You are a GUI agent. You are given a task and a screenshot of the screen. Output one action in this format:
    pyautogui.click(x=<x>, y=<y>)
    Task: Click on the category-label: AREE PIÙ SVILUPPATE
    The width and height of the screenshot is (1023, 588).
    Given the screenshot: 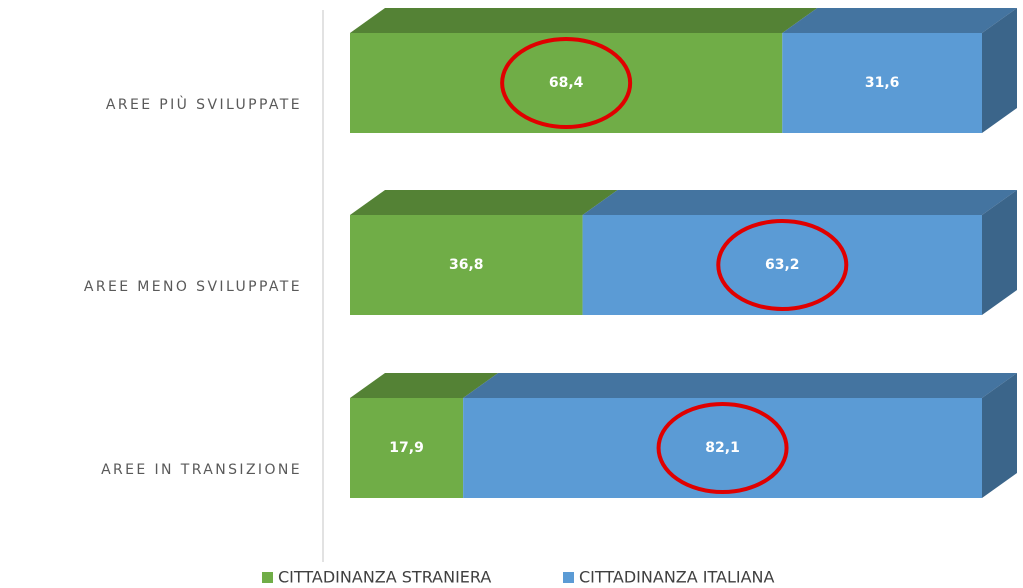 What is the action you would take?
    pyautogui.click(x=204, y=104)
    